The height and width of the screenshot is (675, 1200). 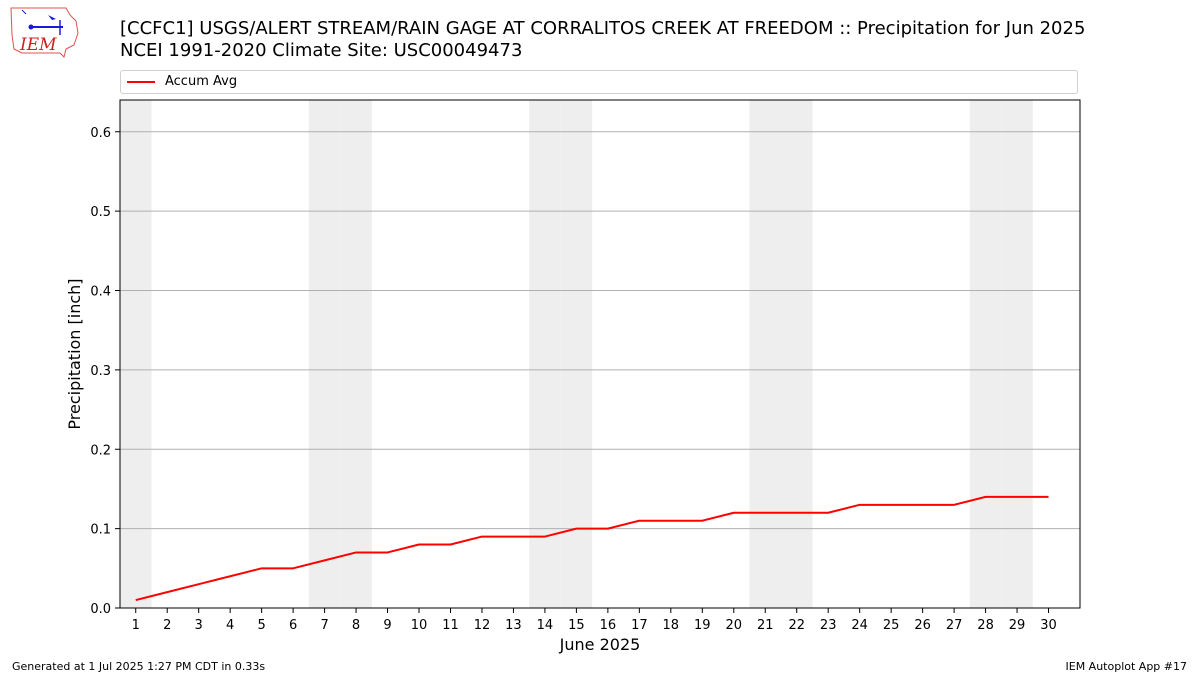 What do you see at coordinates (356, 625) in the screenshot?
I see `x-tick-label: 8` at bounding box center [356, 625].